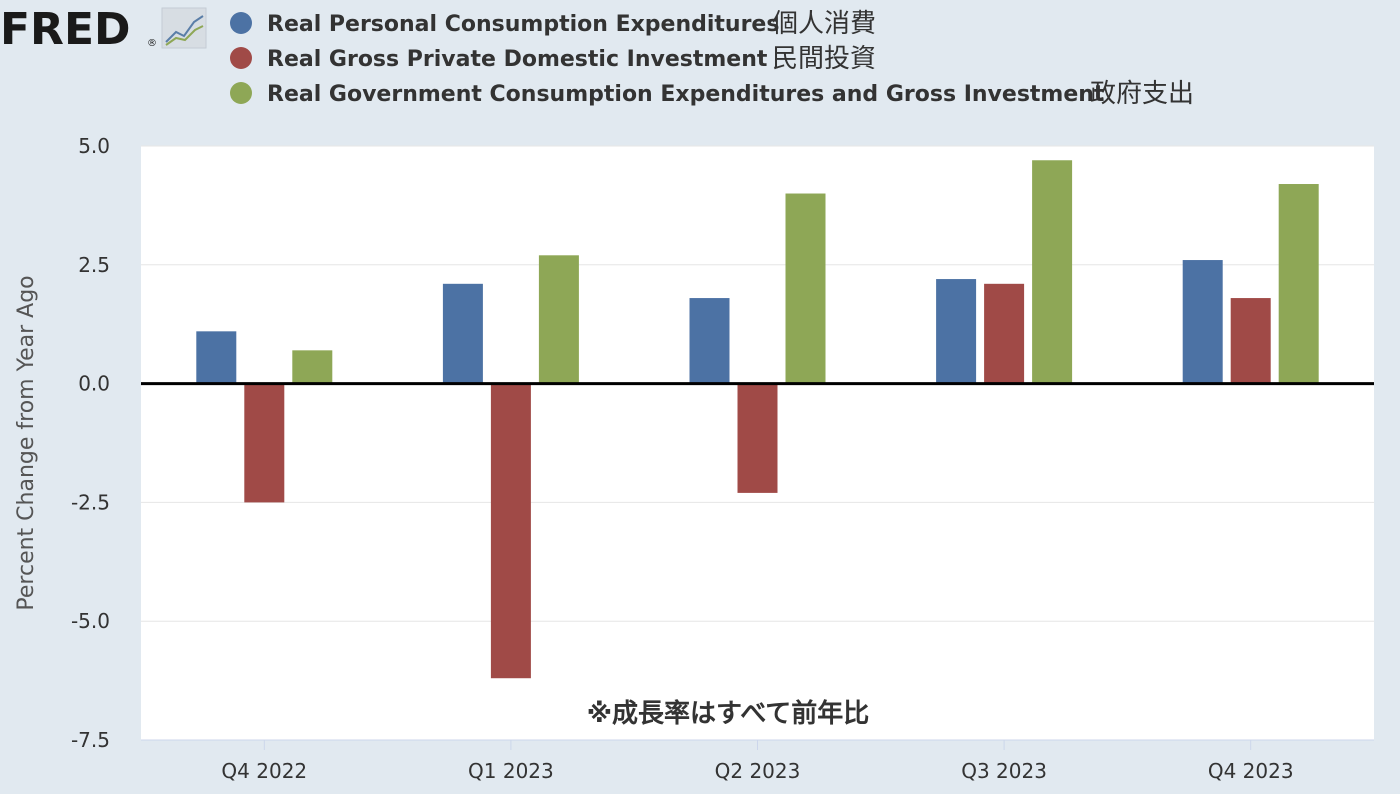 The width and height of the screenshot is (1400, 794). What do you see at coordinates (824, 59) in the screenshot?
I see `legend-label-jp: 民間投資` at bounding box center [824, 59].